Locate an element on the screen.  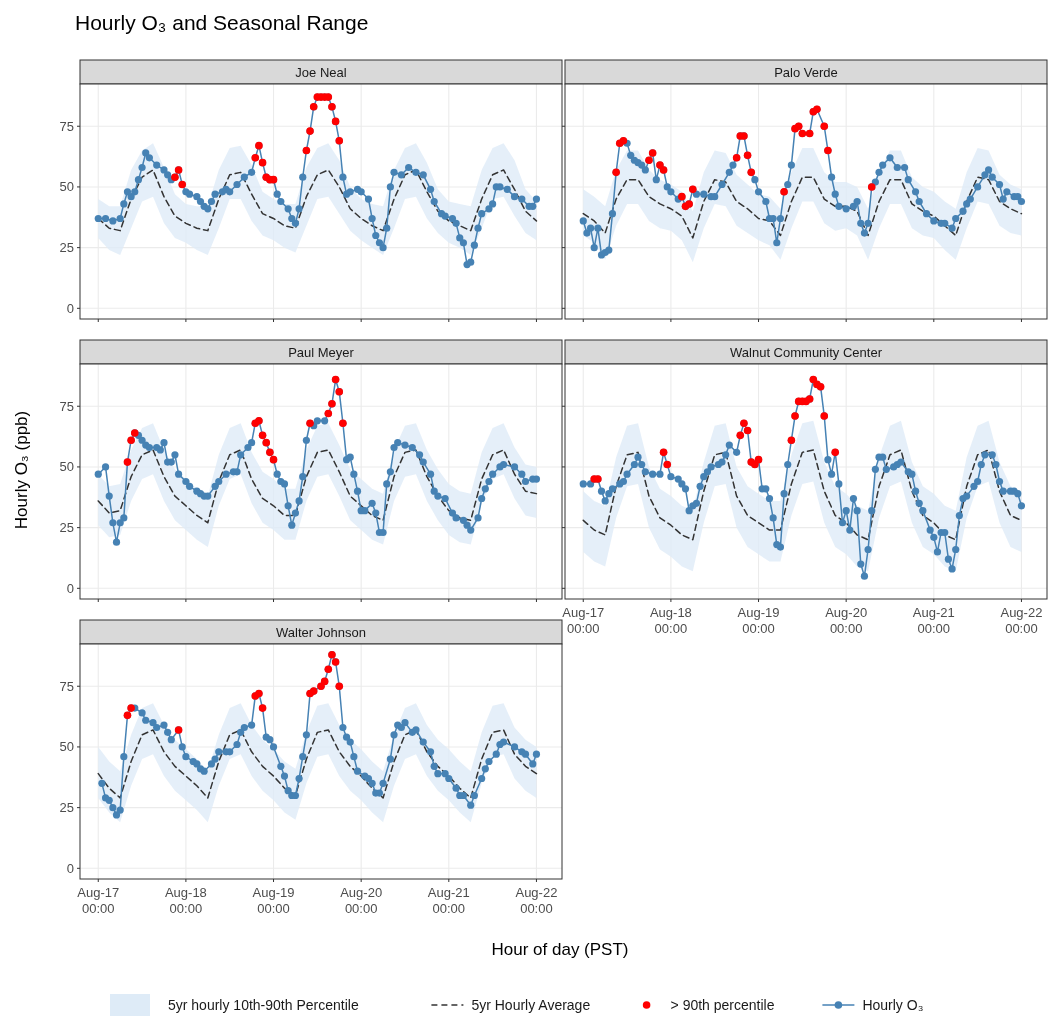
x-axis-title: Hour of day (PST) is located at coordinates (560, 949).